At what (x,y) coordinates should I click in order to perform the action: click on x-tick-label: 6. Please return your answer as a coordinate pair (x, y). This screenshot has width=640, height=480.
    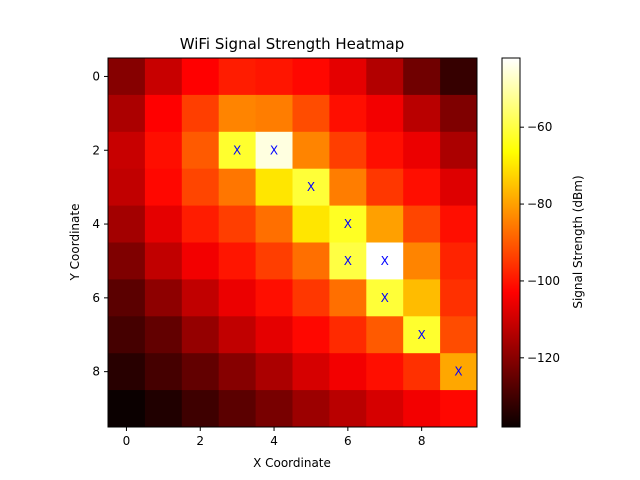
    Looking at the image, I should click on (348, 441).